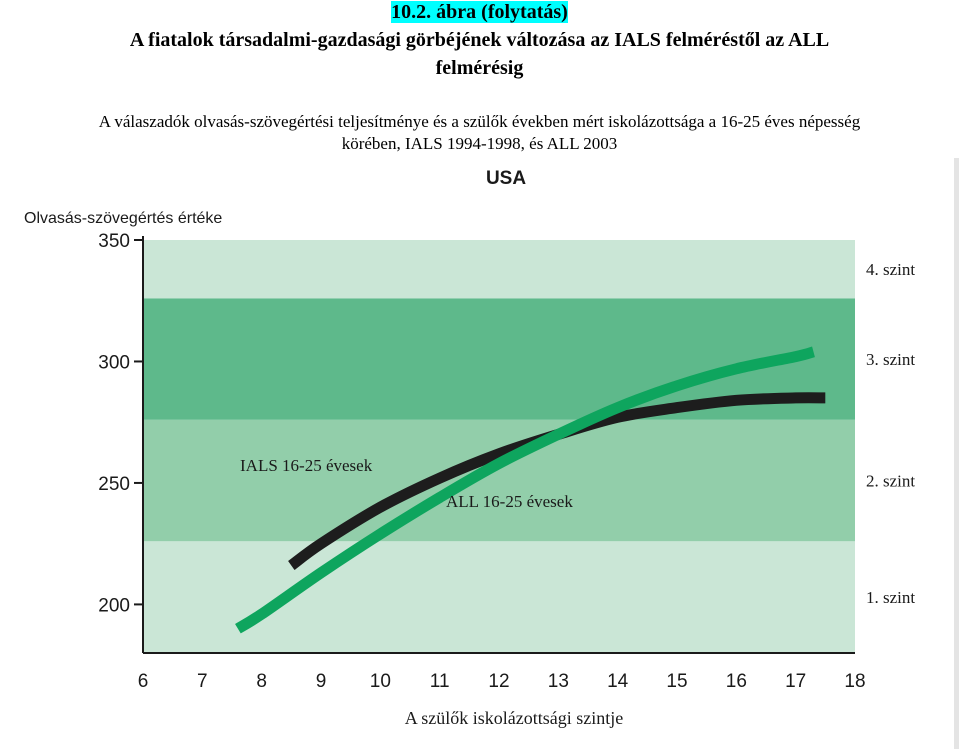 The image size is (959, 754). Describe the element at coordinates (890, 597) in the screenshot. I see `level-label-1: 1. szint` at that location.